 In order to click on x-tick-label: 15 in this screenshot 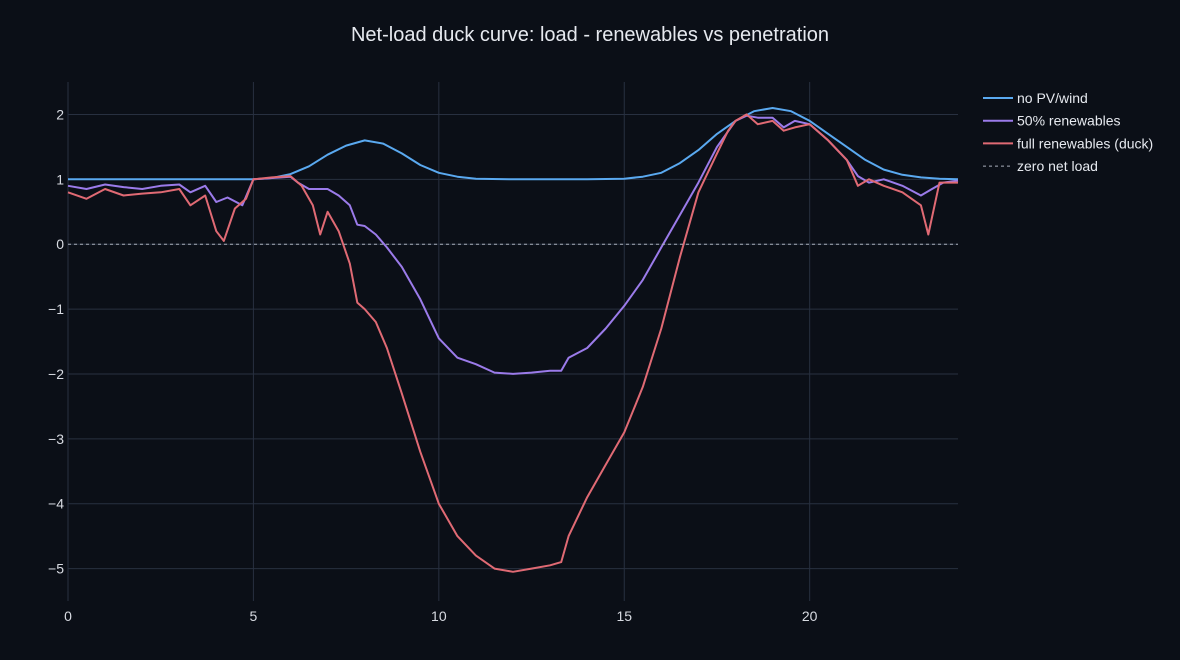, I will do `click(624, 616)`.